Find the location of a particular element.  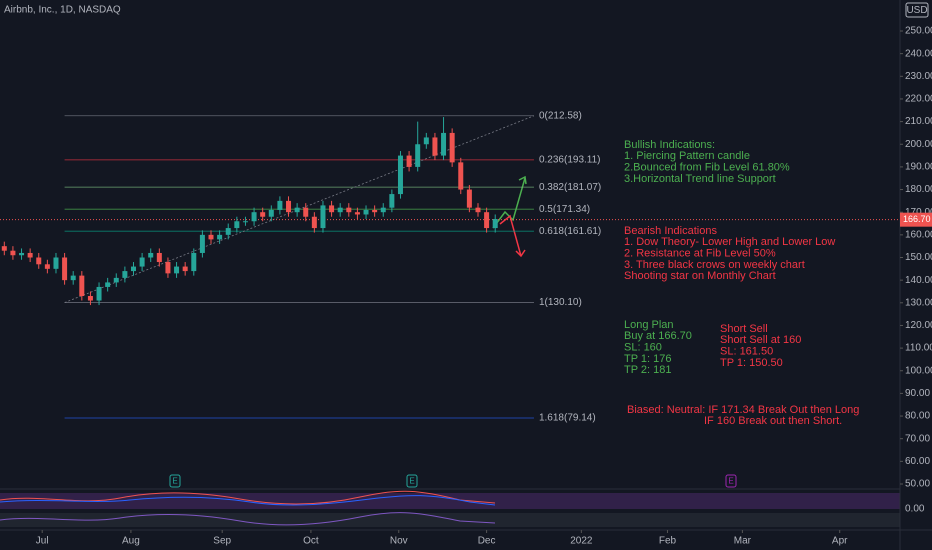

y-tick-label: 100.00 is located at coordinates (918, 370).